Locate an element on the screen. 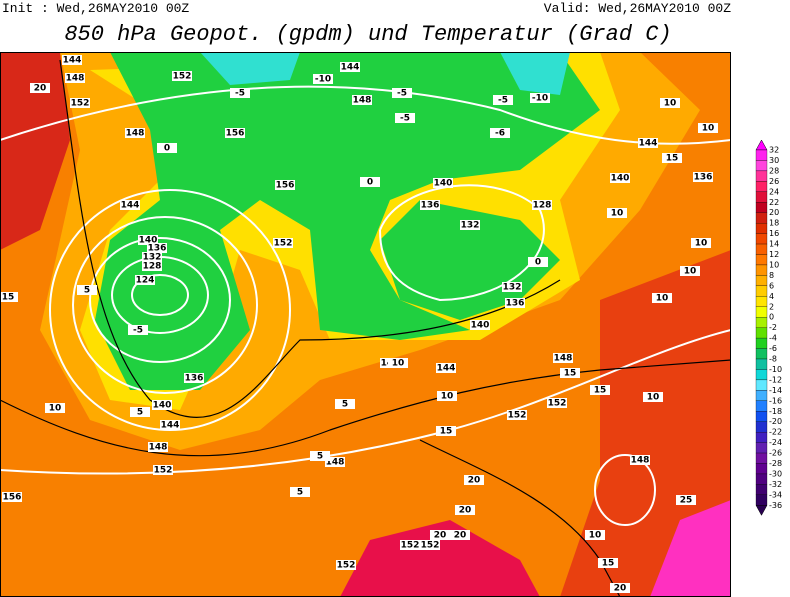  geopotential-label: 156 is located at coordinates (285, 186).